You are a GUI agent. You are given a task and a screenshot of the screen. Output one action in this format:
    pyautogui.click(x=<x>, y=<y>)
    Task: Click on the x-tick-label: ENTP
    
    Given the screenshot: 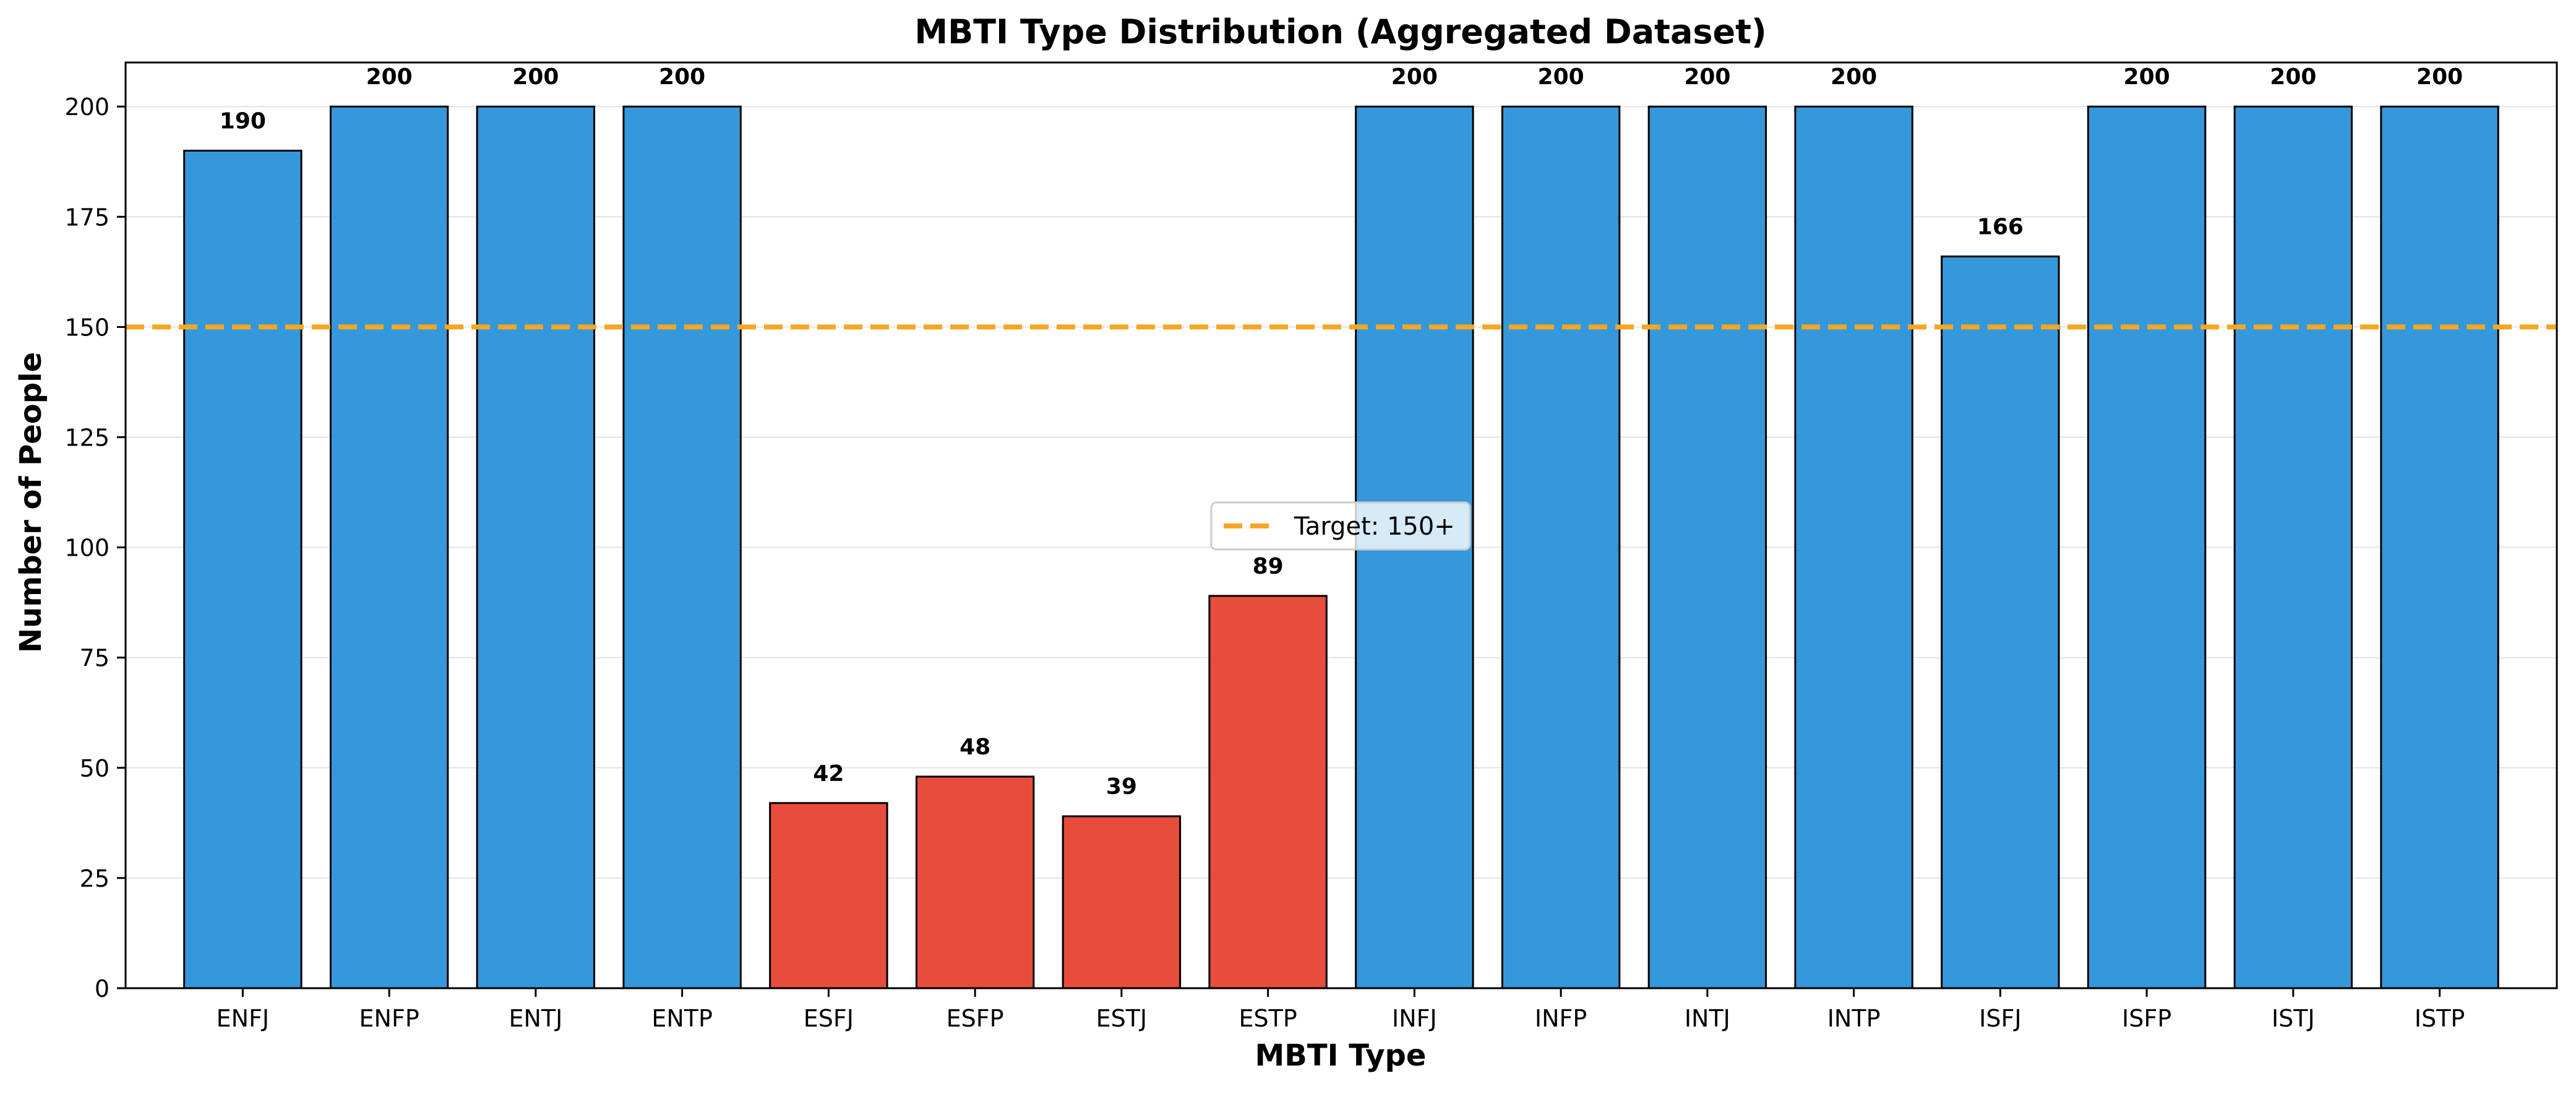 What is the action you would take?
    pyautogui.click(x=682, y=1018)
    